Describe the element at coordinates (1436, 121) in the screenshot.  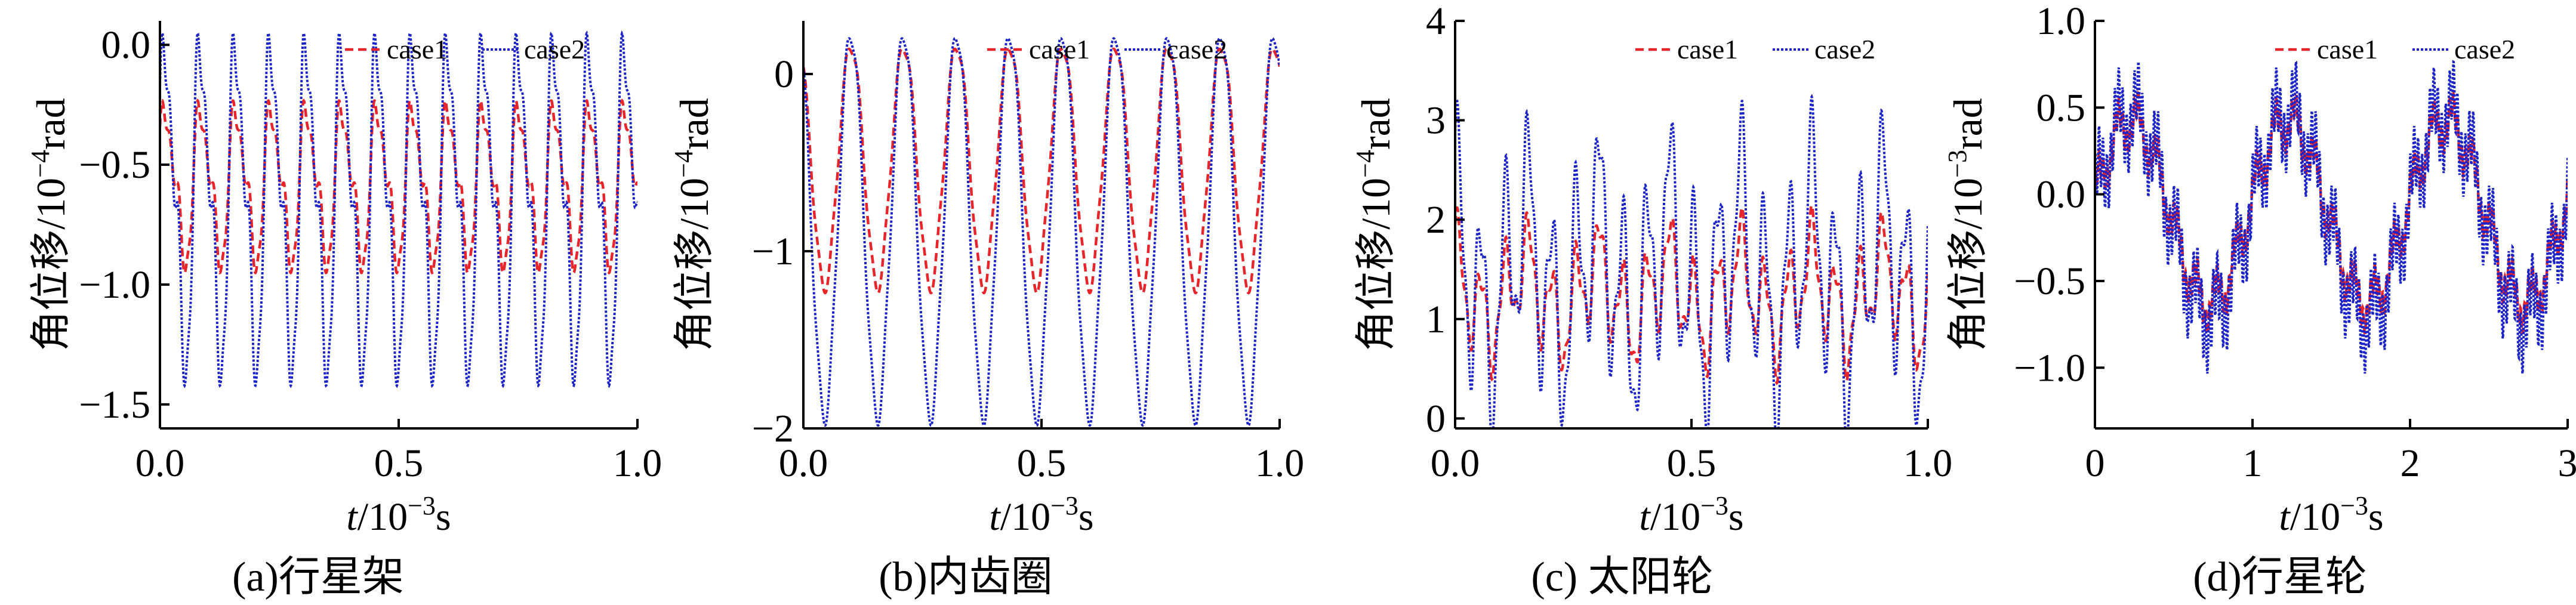
I see `y-tick-label: 3` at that location.